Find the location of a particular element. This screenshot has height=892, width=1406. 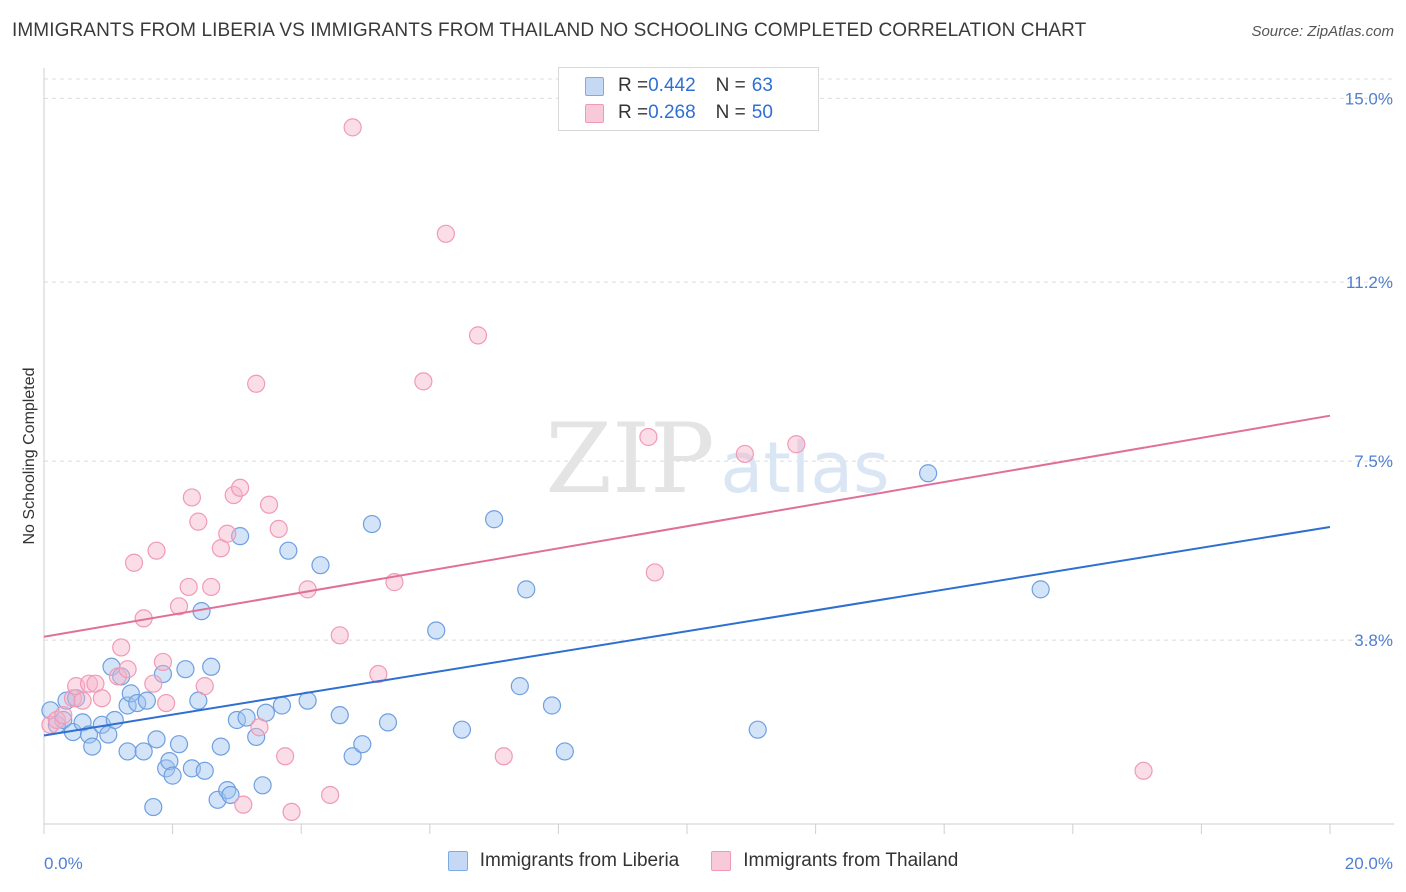

y-tick-label: 15.0% is located at coordinates (1369, 98).